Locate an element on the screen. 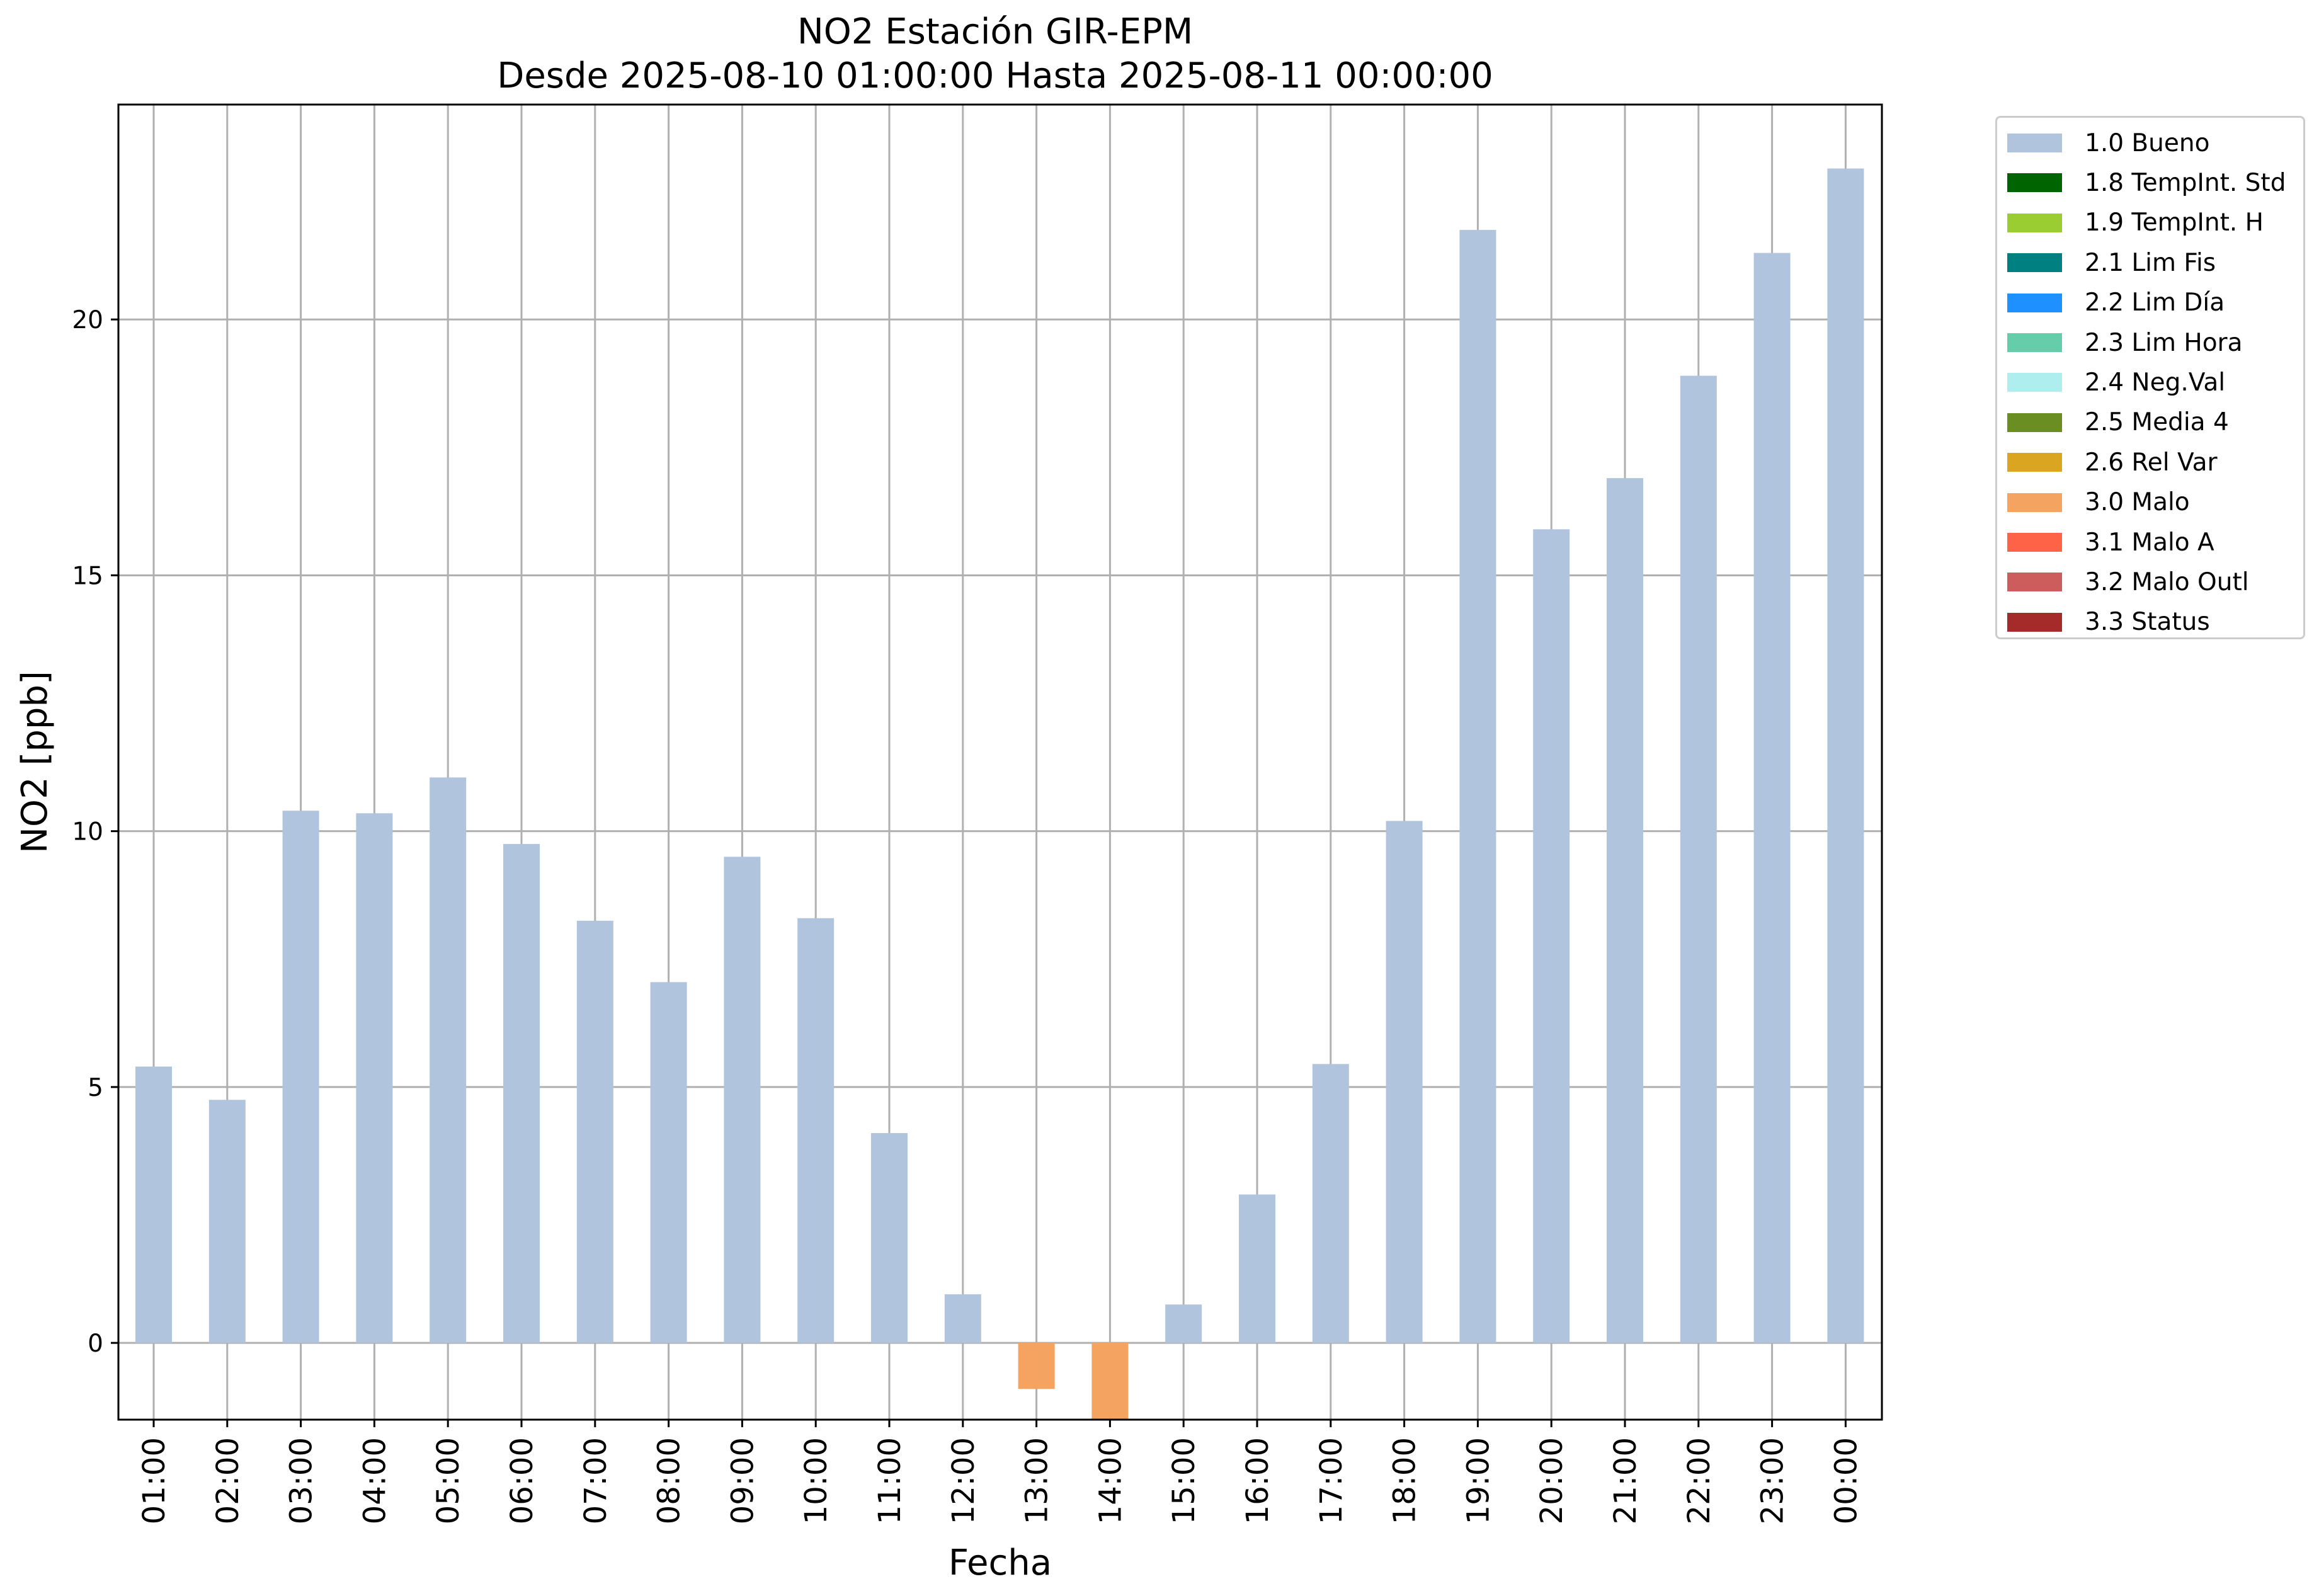 This screenshot has height=1596, width=2319. legend-item: 1.8 TempInt. Std is located at coordinates (2146, 183).